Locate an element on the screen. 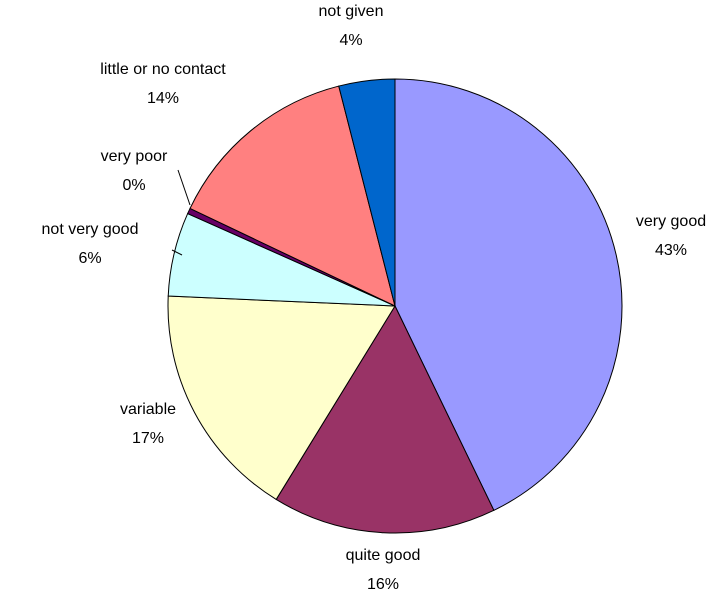 The width and height of the screenshot is (719, 596). slice-value-label: 17% is located at coordinates (148, 438).